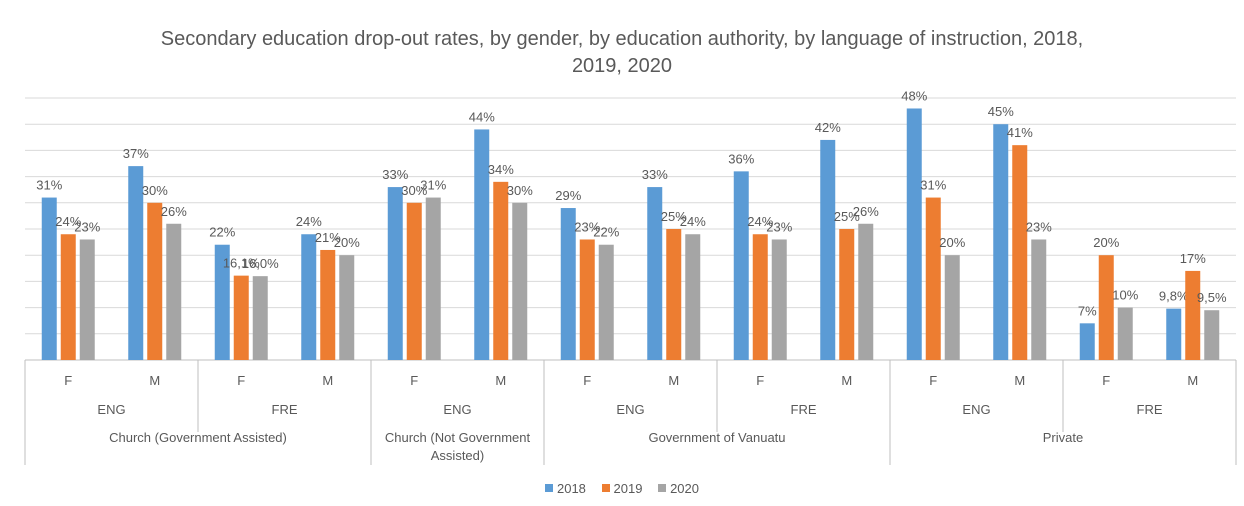  I want to click on data-label-2019-13: 17%, so click(1193, 258).